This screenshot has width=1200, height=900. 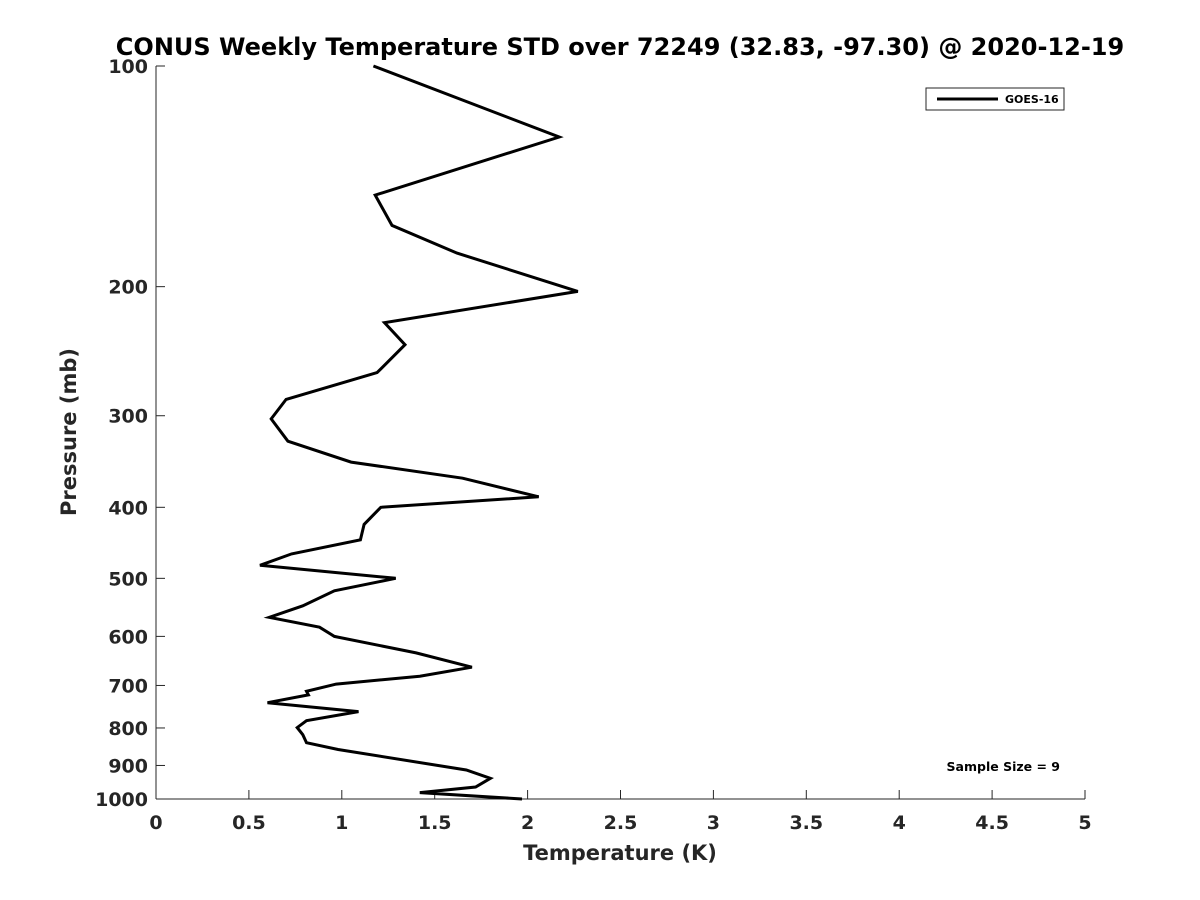 I want to click on x-tick-label: 2.5, so click(x=621, y=823).